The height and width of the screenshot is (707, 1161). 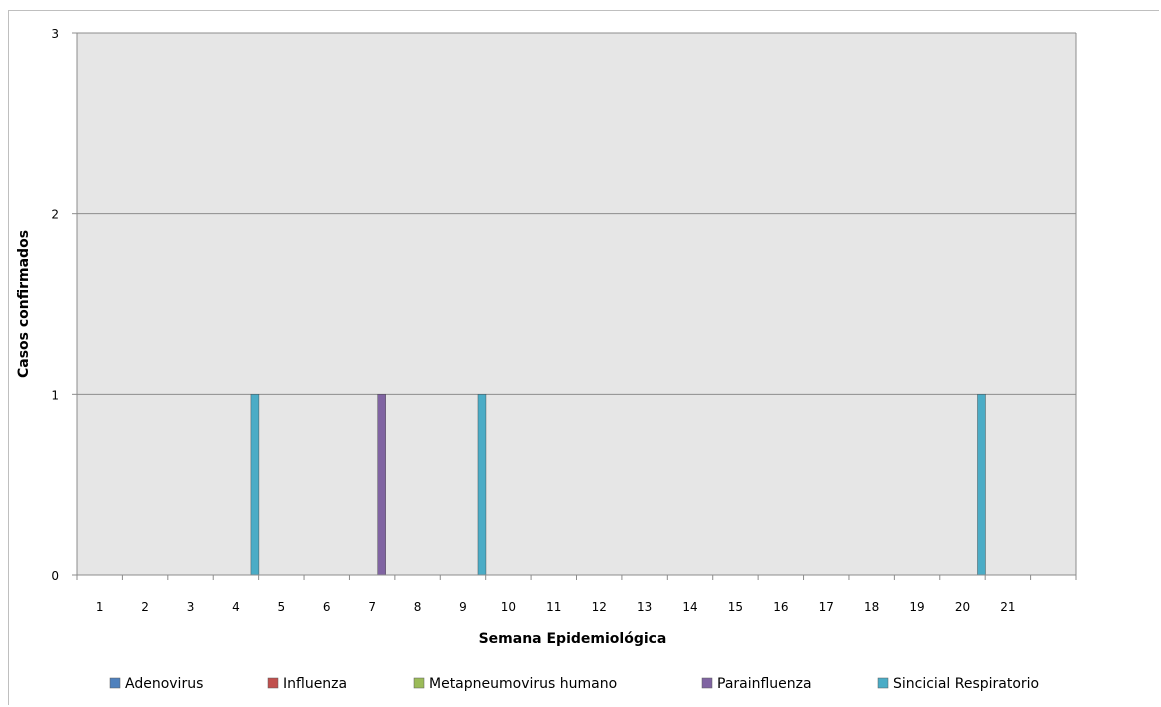 I want to click on x-tick-label: 16, so click(x=780, y=607).